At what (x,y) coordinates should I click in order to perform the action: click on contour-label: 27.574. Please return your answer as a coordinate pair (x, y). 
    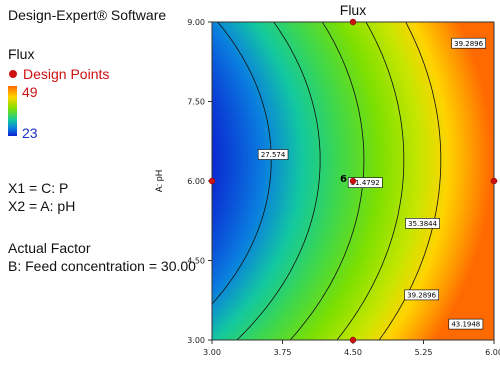
    Looking at the image, I should click on (273, 155).